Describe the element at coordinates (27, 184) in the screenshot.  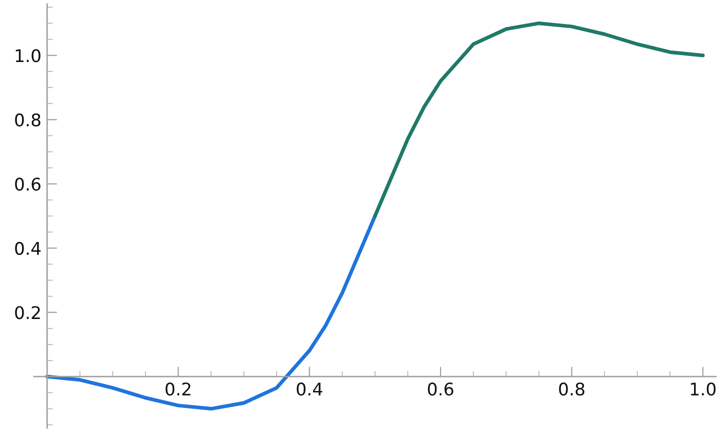
I see `y-tick-label: 0.6` at that location.